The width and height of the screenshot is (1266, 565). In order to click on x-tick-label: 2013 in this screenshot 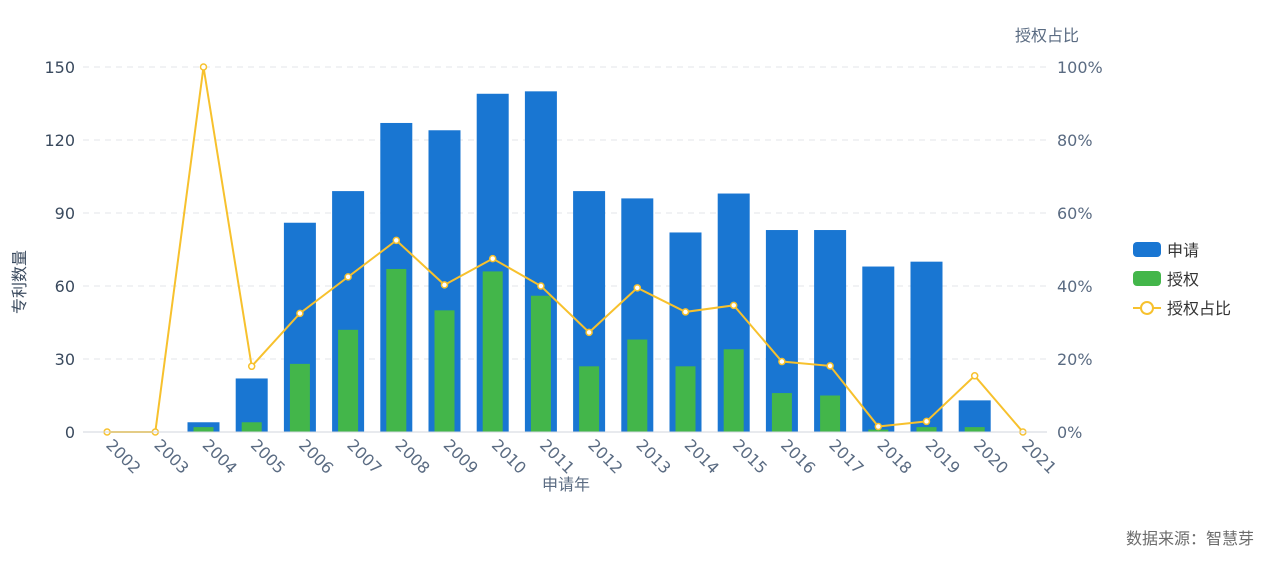, I will do `click(653, 456)`.